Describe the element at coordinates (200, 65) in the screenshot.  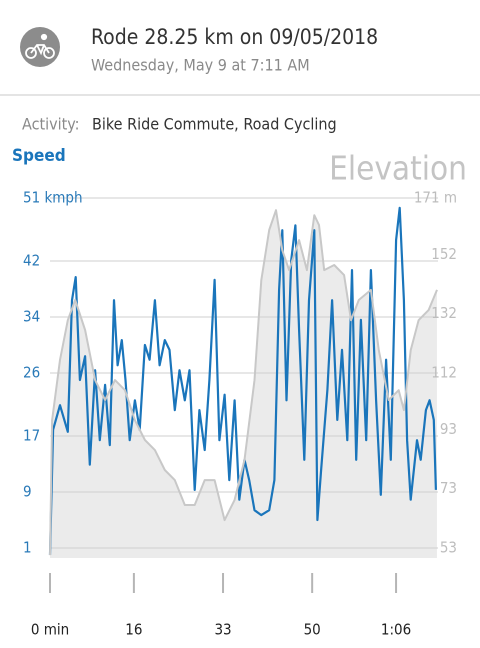
I see `subtitle: Wednesday, May 9 at 7:11 AM` at that location.